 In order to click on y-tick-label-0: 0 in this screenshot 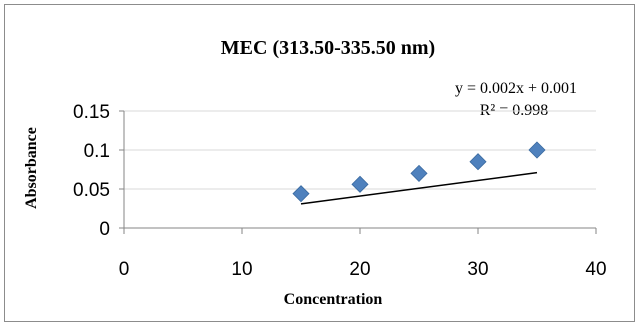, I will do `click(104, 229)`.